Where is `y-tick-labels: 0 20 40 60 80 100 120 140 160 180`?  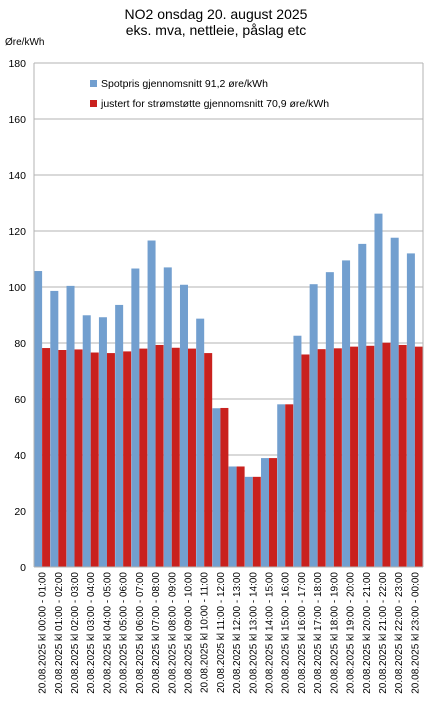
y-tick-labels: 0 20 40 60 80 100 120 140 160 180 is located at coordinates (17, 316).